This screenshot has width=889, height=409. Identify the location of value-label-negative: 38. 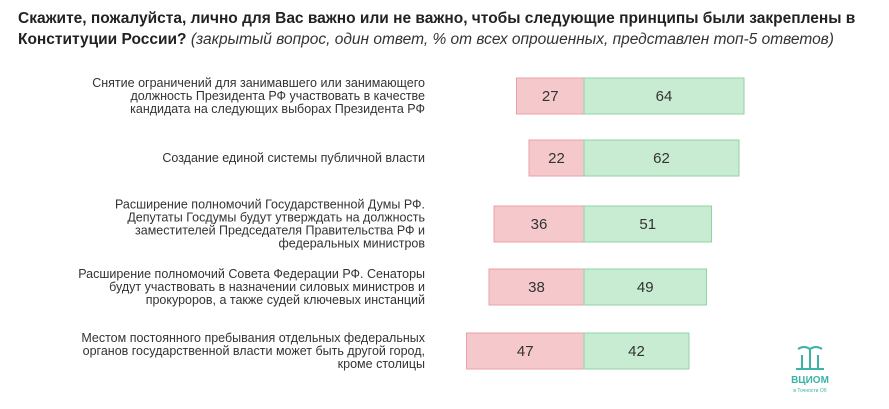
(536, 287).